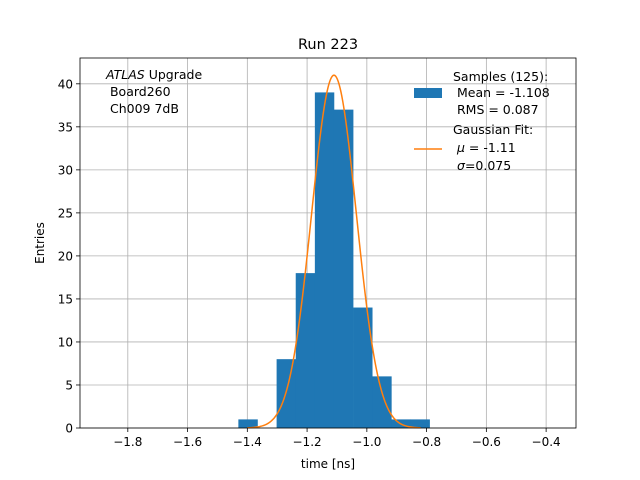 The image size is (640, 480). What do you see at coordinates (501, 92) in the screenshot?
I see `legend-hist-mean: Mean = -1.108` at bounding box center [501, 92].